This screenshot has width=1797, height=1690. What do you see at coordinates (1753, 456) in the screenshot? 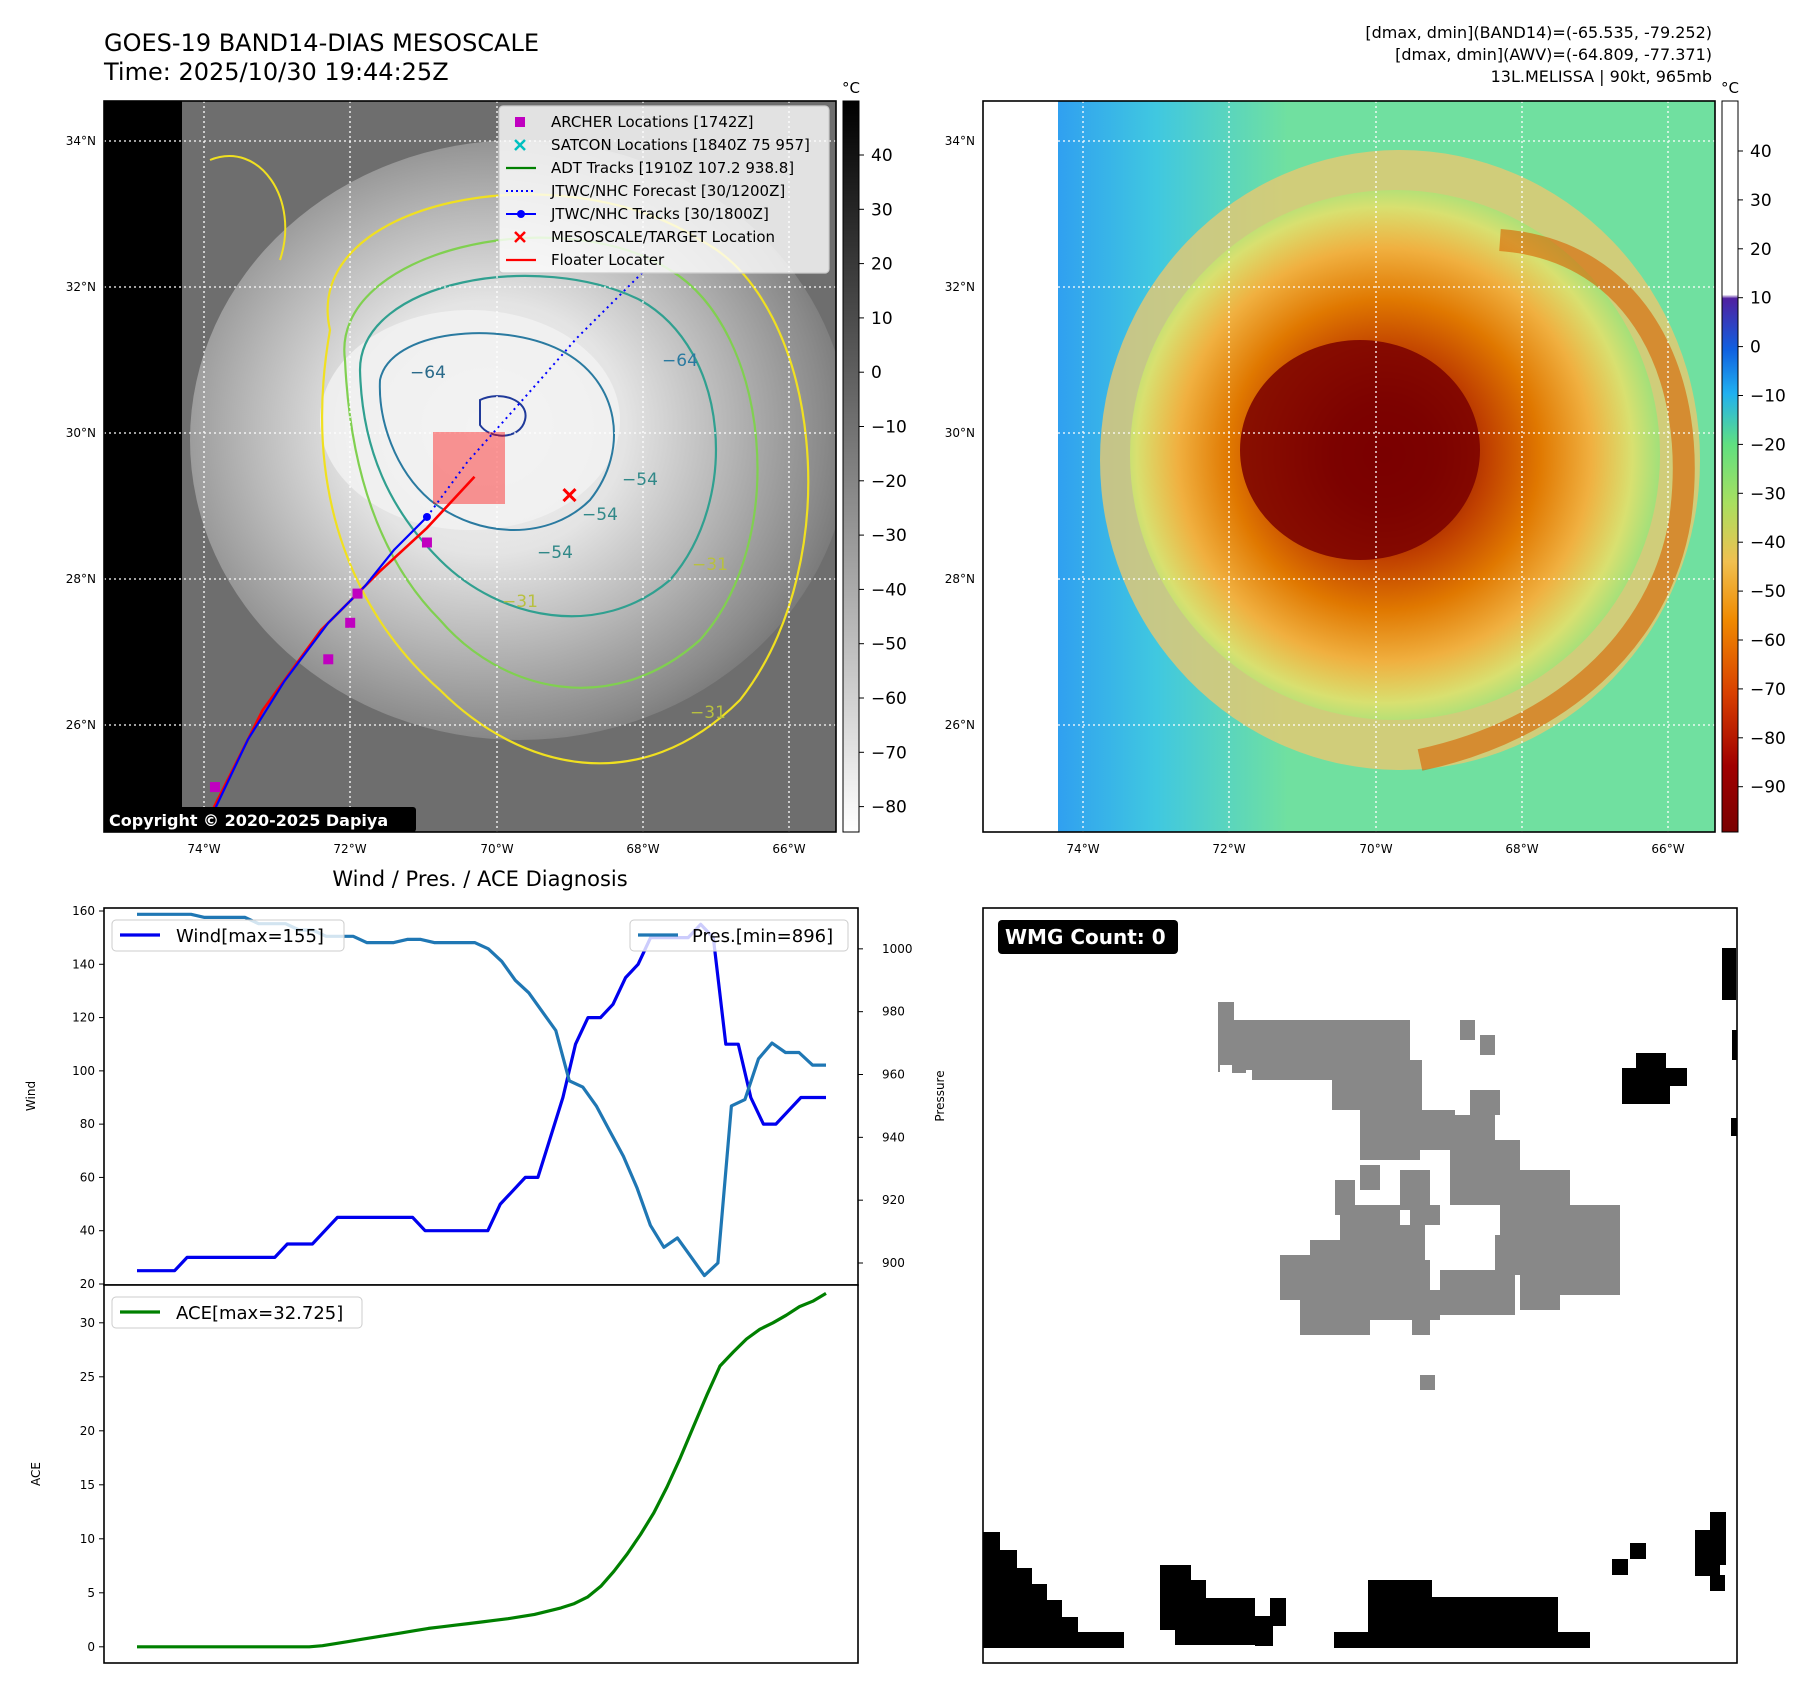
I see `wv-colorbar: °C 40 30 20 10 0 −10 −20 −30 −40 −50 −60 −70 −80 −90` at bounding box center [1753, 456].